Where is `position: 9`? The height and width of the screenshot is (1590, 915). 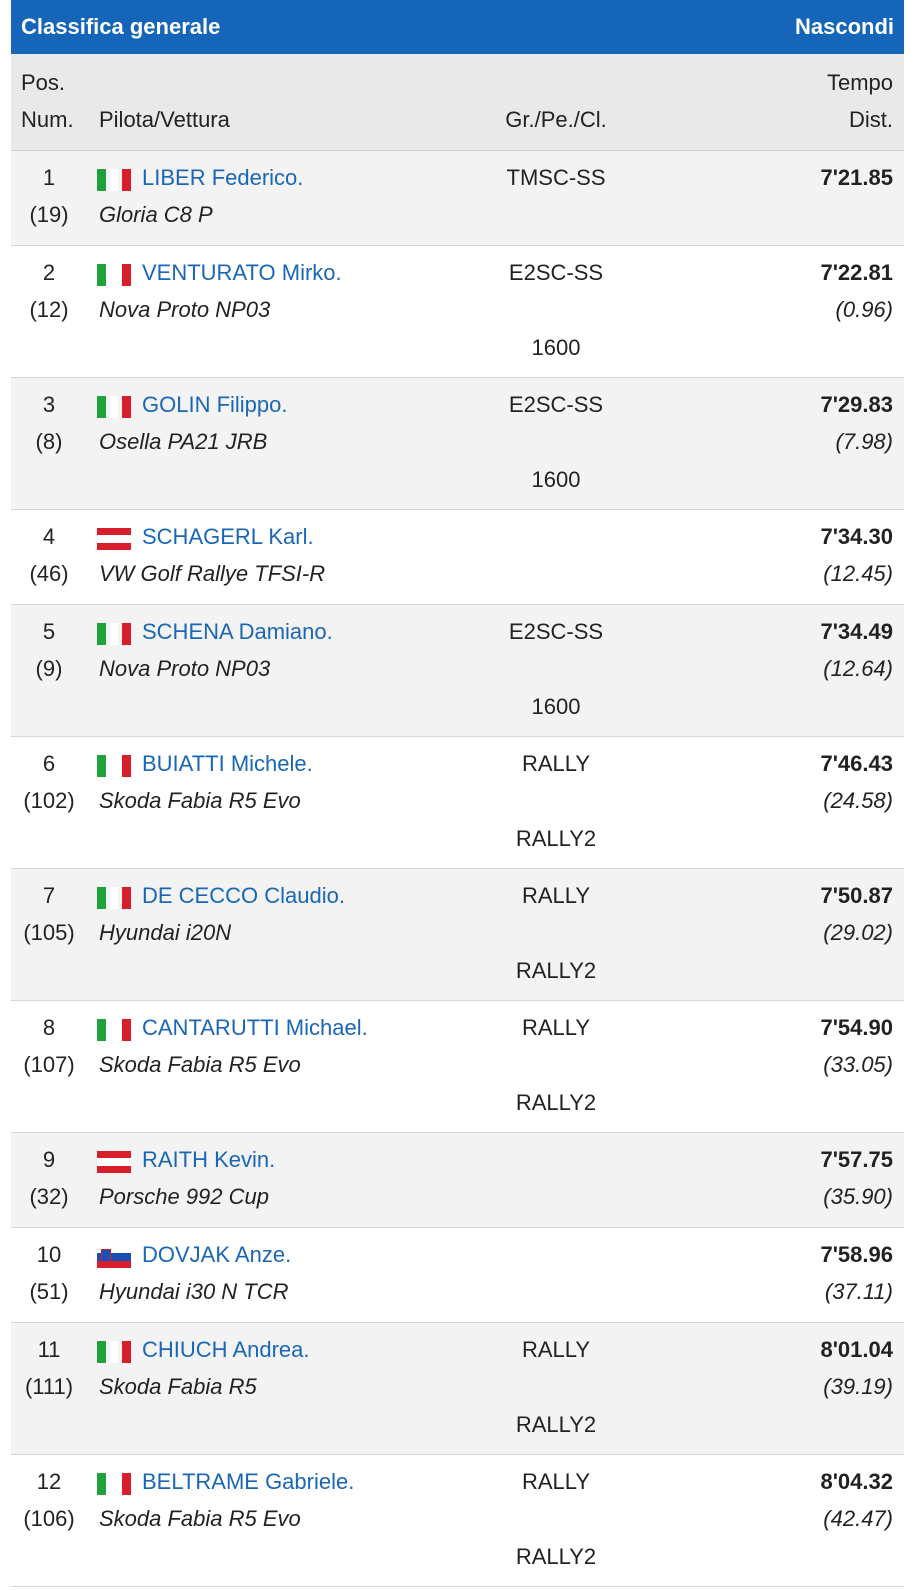
position: 9 is located at coordinates (49, 1159).